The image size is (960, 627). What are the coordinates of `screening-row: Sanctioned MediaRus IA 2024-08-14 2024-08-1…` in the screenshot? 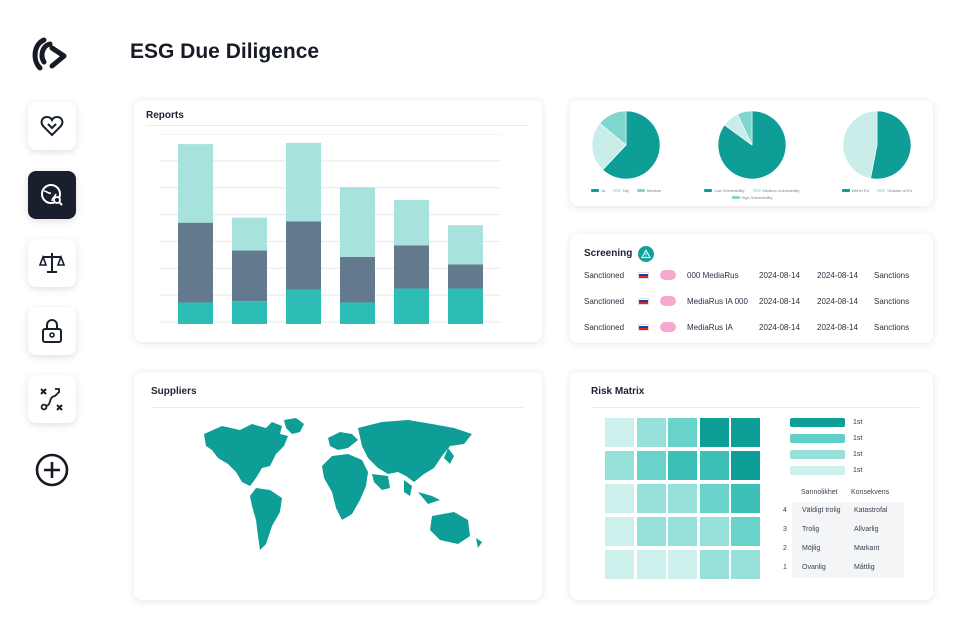 It's located at (754, 327).